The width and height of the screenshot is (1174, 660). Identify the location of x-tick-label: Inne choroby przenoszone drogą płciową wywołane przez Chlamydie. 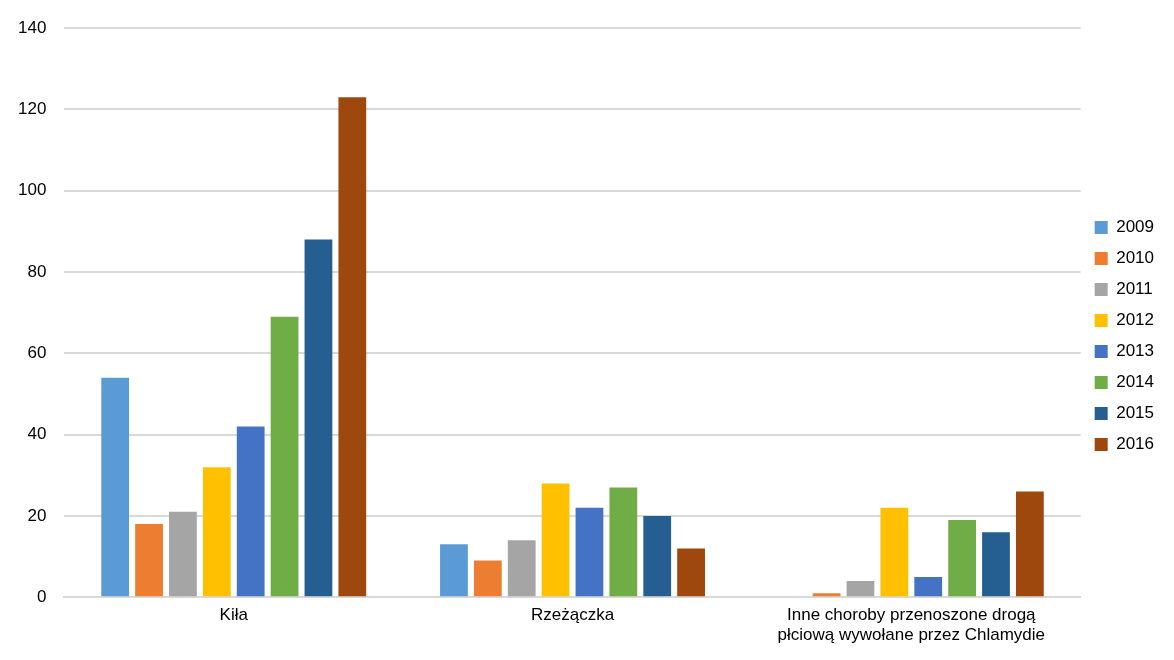
(911, 625).